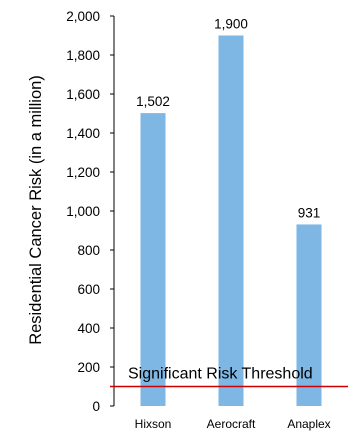 The image size is (350, 440). Describe the element at coordinates (83, 94) in the screenshot. I see `y-tick-label: 1,600` at that location.